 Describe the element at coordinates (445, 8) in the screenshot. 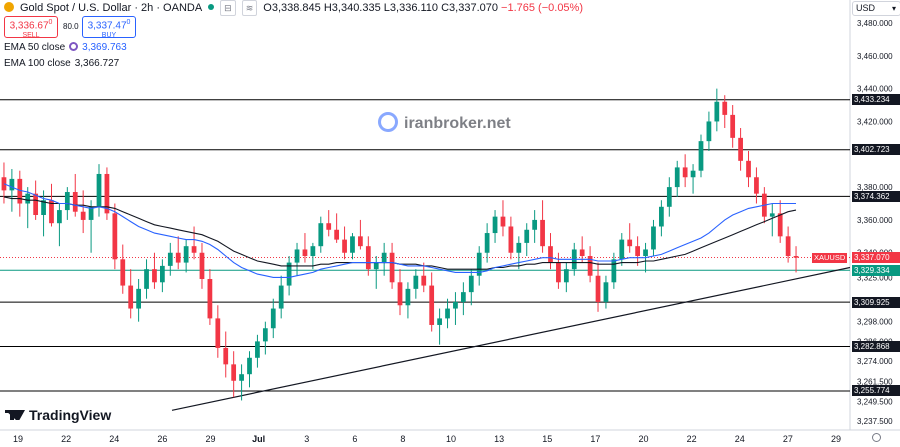

I see `close-label: C` at that location.